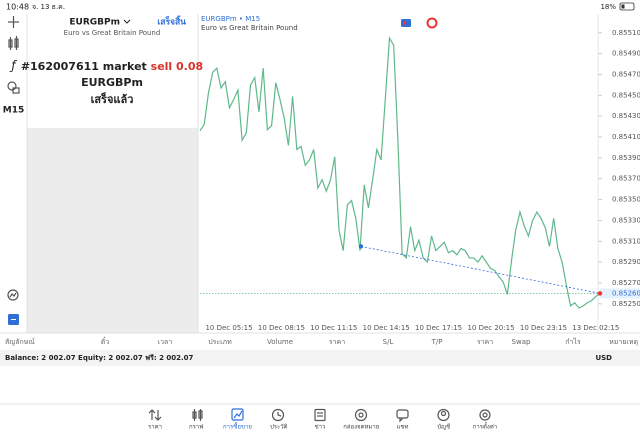 The image size is (640, 447). I want to click on tab-label: การซื้อขาย, so click(237, 426).